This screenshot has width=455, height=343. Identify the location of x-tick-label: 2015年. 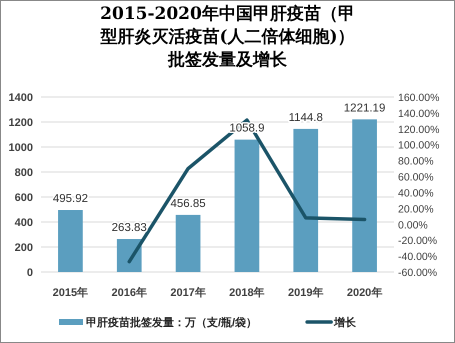
(70, 292).